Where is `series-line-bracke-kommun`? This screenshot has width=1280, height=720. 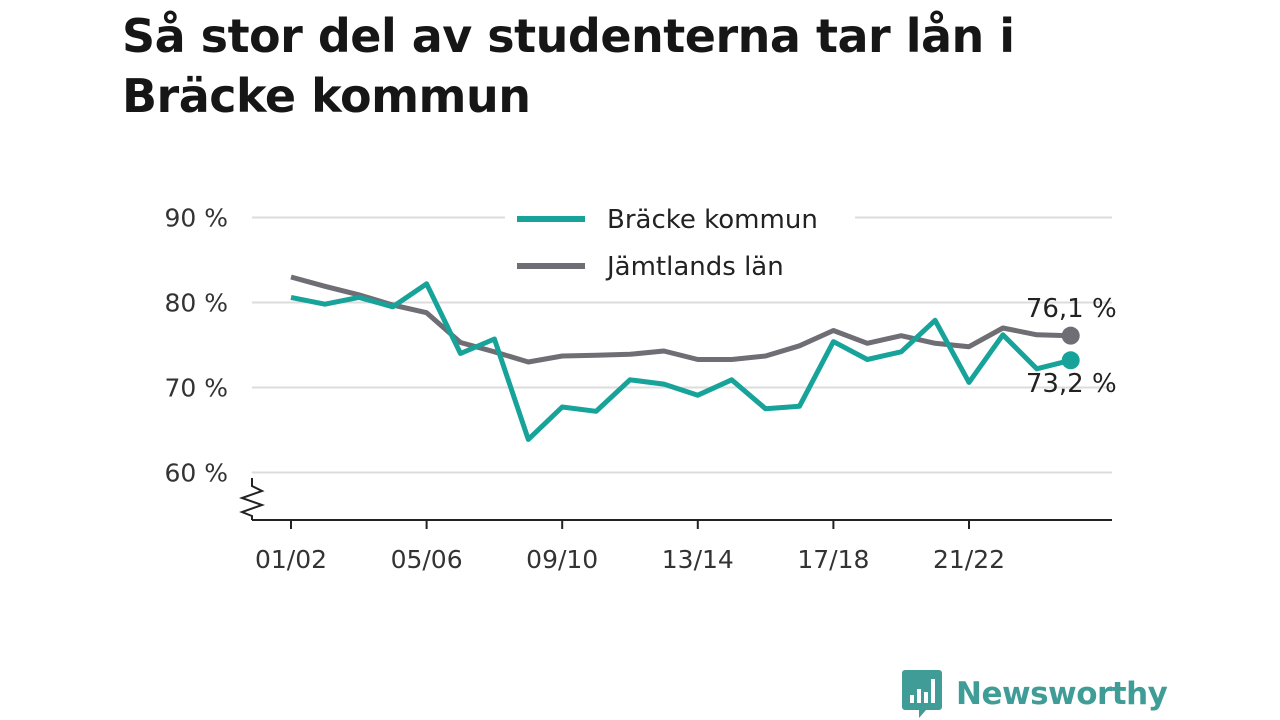
series-line-bracke-kommun is located at coordinates (681, 361).